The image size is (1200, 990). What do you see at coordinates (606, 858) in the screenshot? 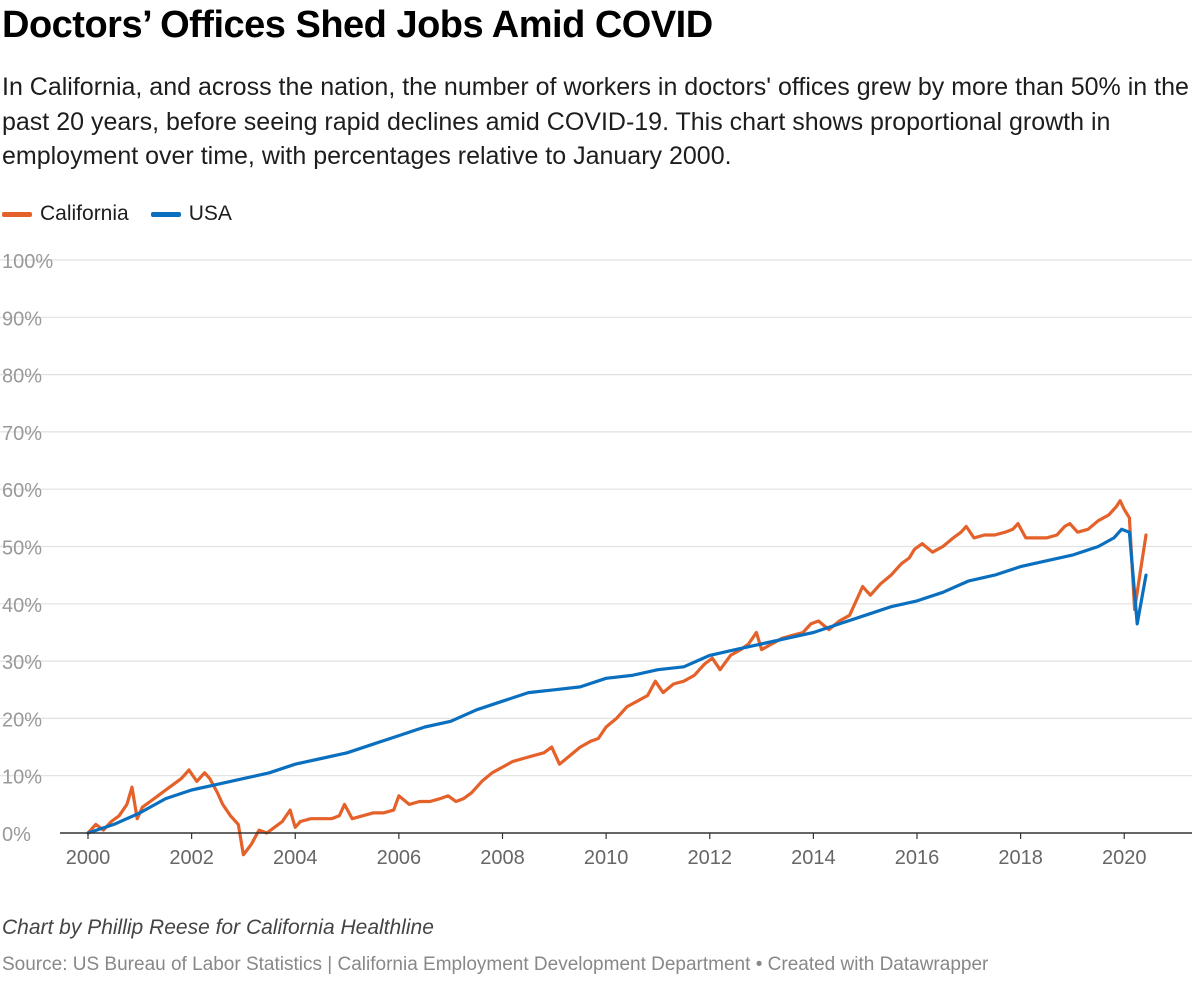
I see `x-tick-label-2010: 2010` at bounding box center [606, 858].